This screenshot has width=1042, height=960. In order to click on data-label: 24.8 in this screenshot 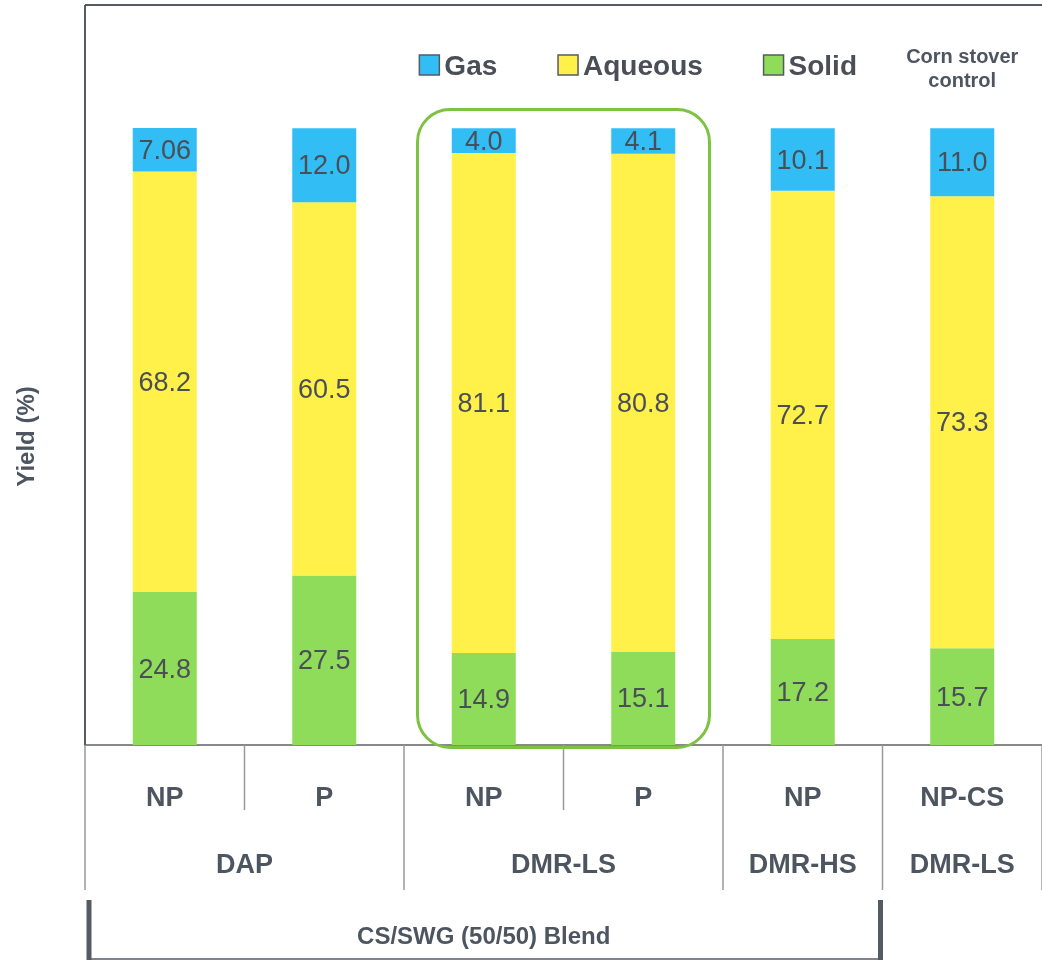, I will do `click(165, 668)`.